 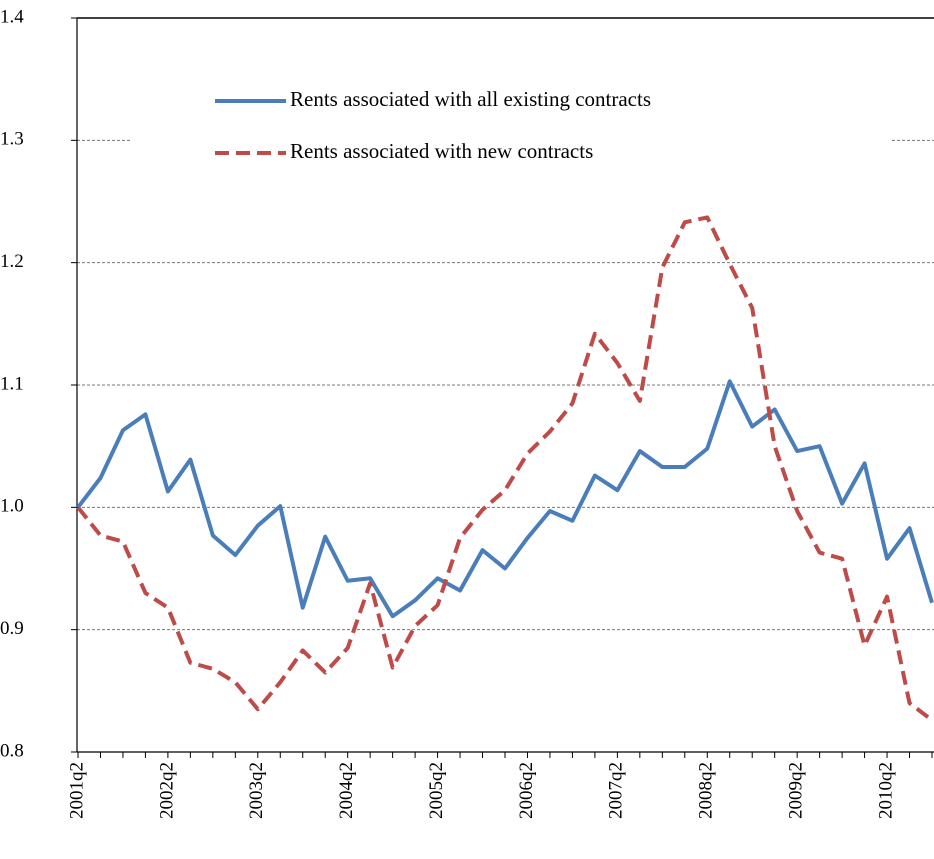 What do you see at coordinates (12, 506) in the screenshot?
I see `y-tick-label: 1.0` at bounding box center [12, 506].